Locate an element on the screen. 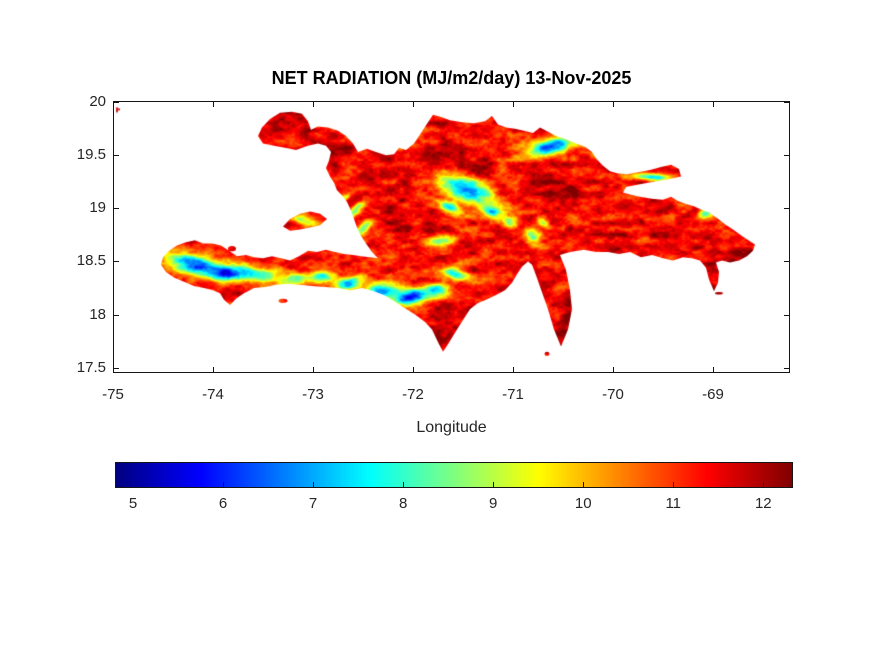 This screenshot has width=875, height=656. y-axis-label: Latitude is located at coordinates (1, 236).